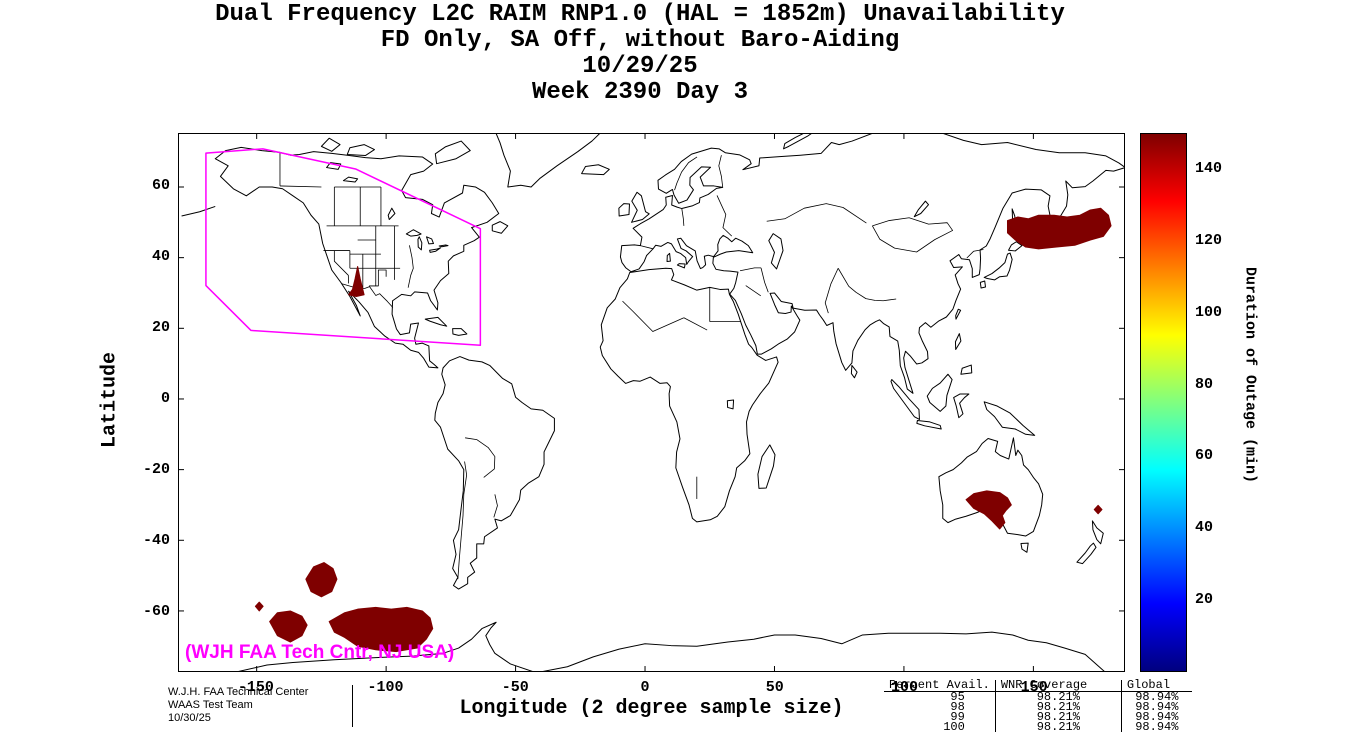 The image size is (1350, 750). I want to click on colorbar-label: Duration of Outage (min), so click(1250, 375).